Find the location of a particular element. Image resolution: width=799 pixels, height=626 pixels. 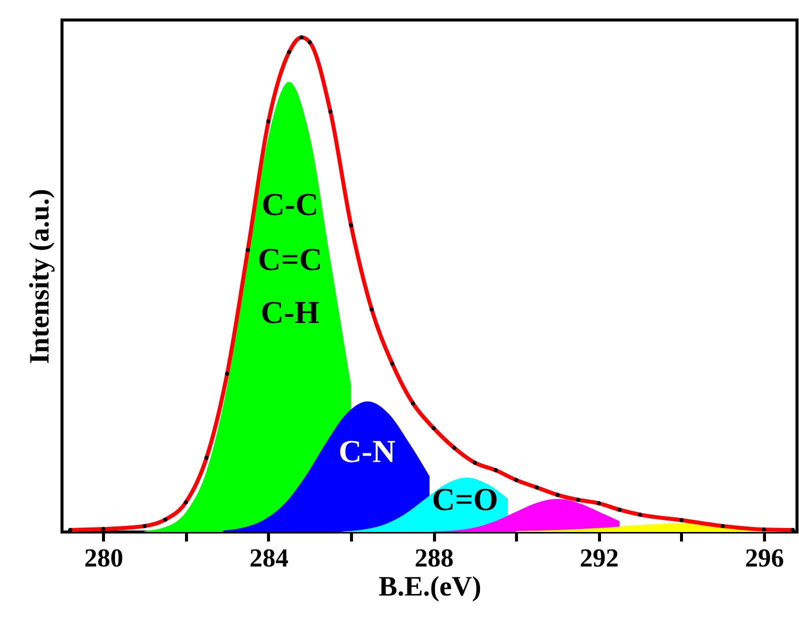

y-axis-title: Intensity (a.u.) is located at coordinates (40, 276).